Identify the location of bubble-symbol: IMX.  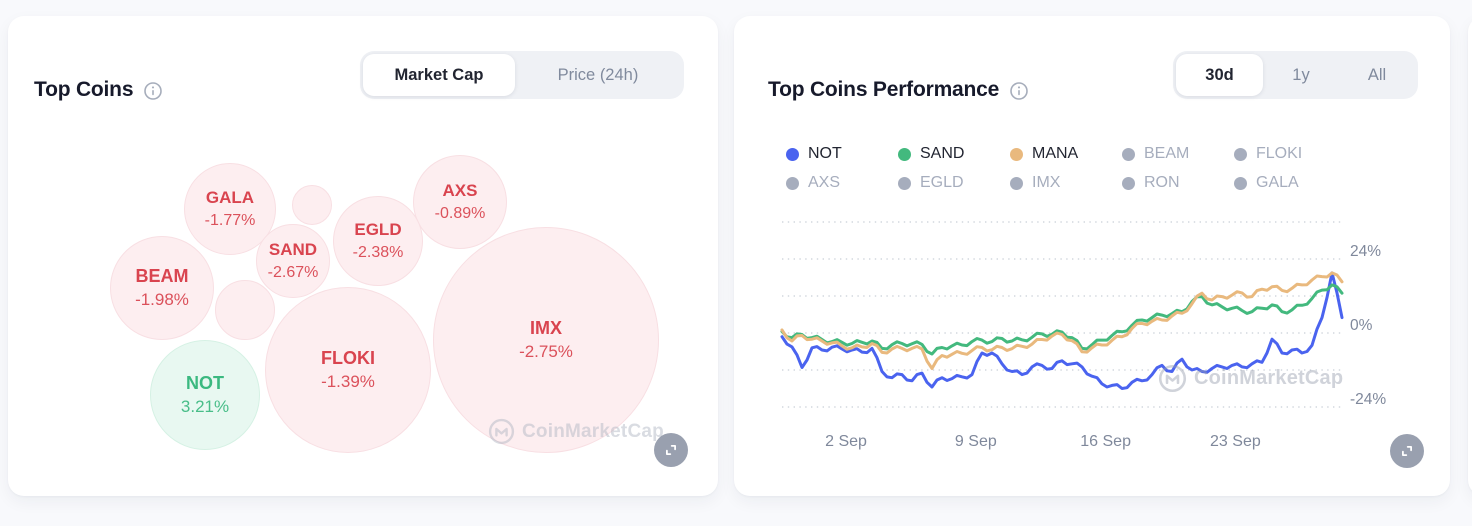
(545, 327).